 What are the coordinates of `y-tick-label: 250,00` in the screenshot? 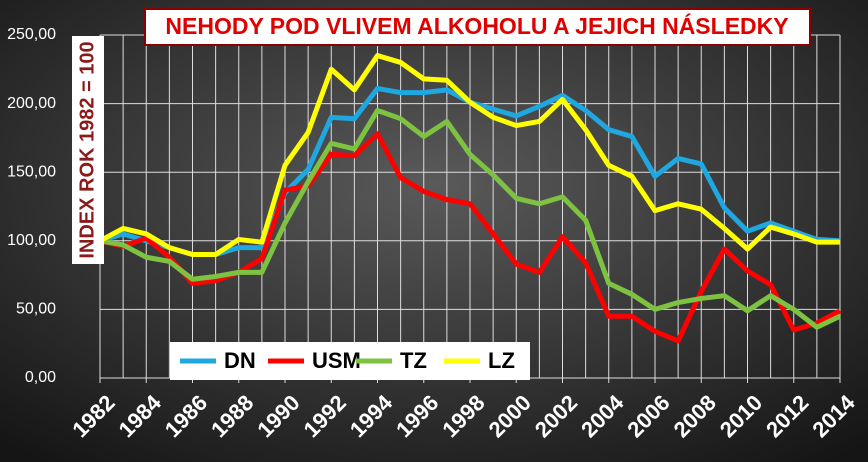 It's located at (31, 34).